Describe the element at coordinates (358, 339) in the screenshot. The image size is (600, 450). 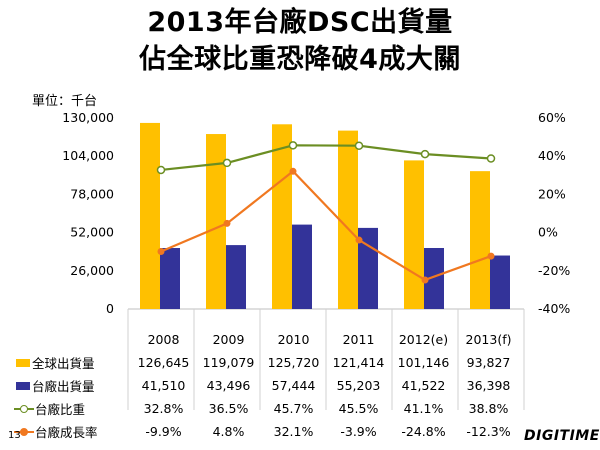
I see `category-label: 2011` at that location.